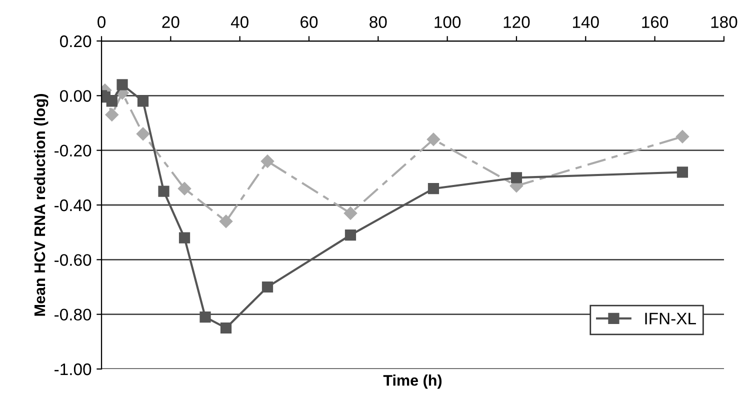 Image resolution: width=741 pixels, height=410 pixels. What do you see at coordinates (586, 22) in the screenshot?
I see `x-tick-label: 140` at bounding box center [586, 22].